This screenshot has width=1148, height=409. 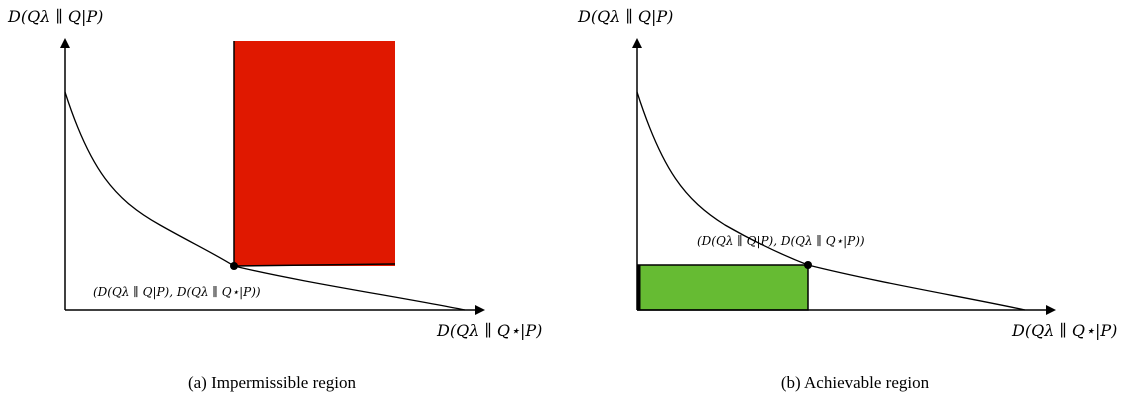 I want to click on caption-b: (b) Achievable region, so click(x=855, y=382).